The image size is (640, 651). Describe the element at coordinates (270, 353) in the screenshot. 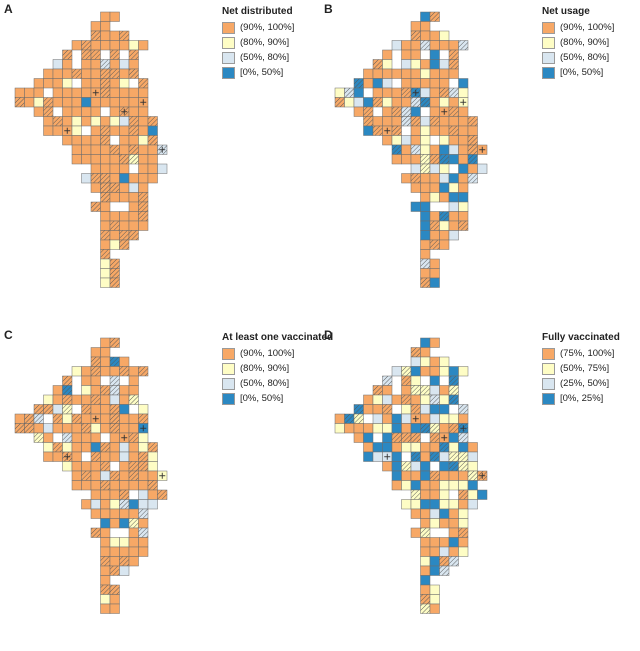

I see `legend-item: (90%, 100%]` at that location.